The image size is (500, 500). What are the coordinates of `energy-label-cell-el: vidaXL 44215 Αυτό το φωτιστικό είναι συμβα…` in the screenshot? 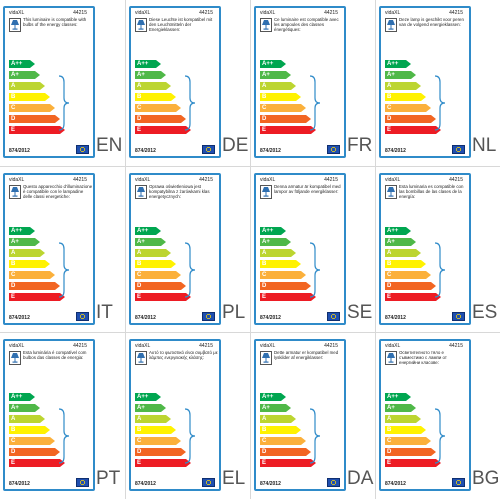 It's located at (188, 415).